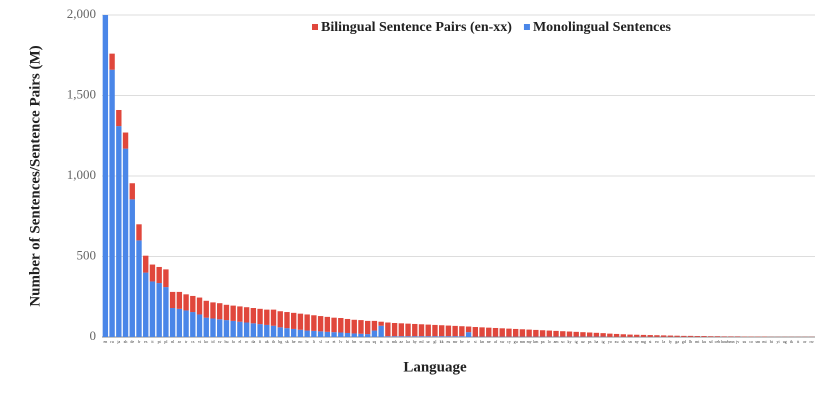  Describe the element at coordinates (670, 341) in the screenshot. I see `x-tick-label: fy` at that location.